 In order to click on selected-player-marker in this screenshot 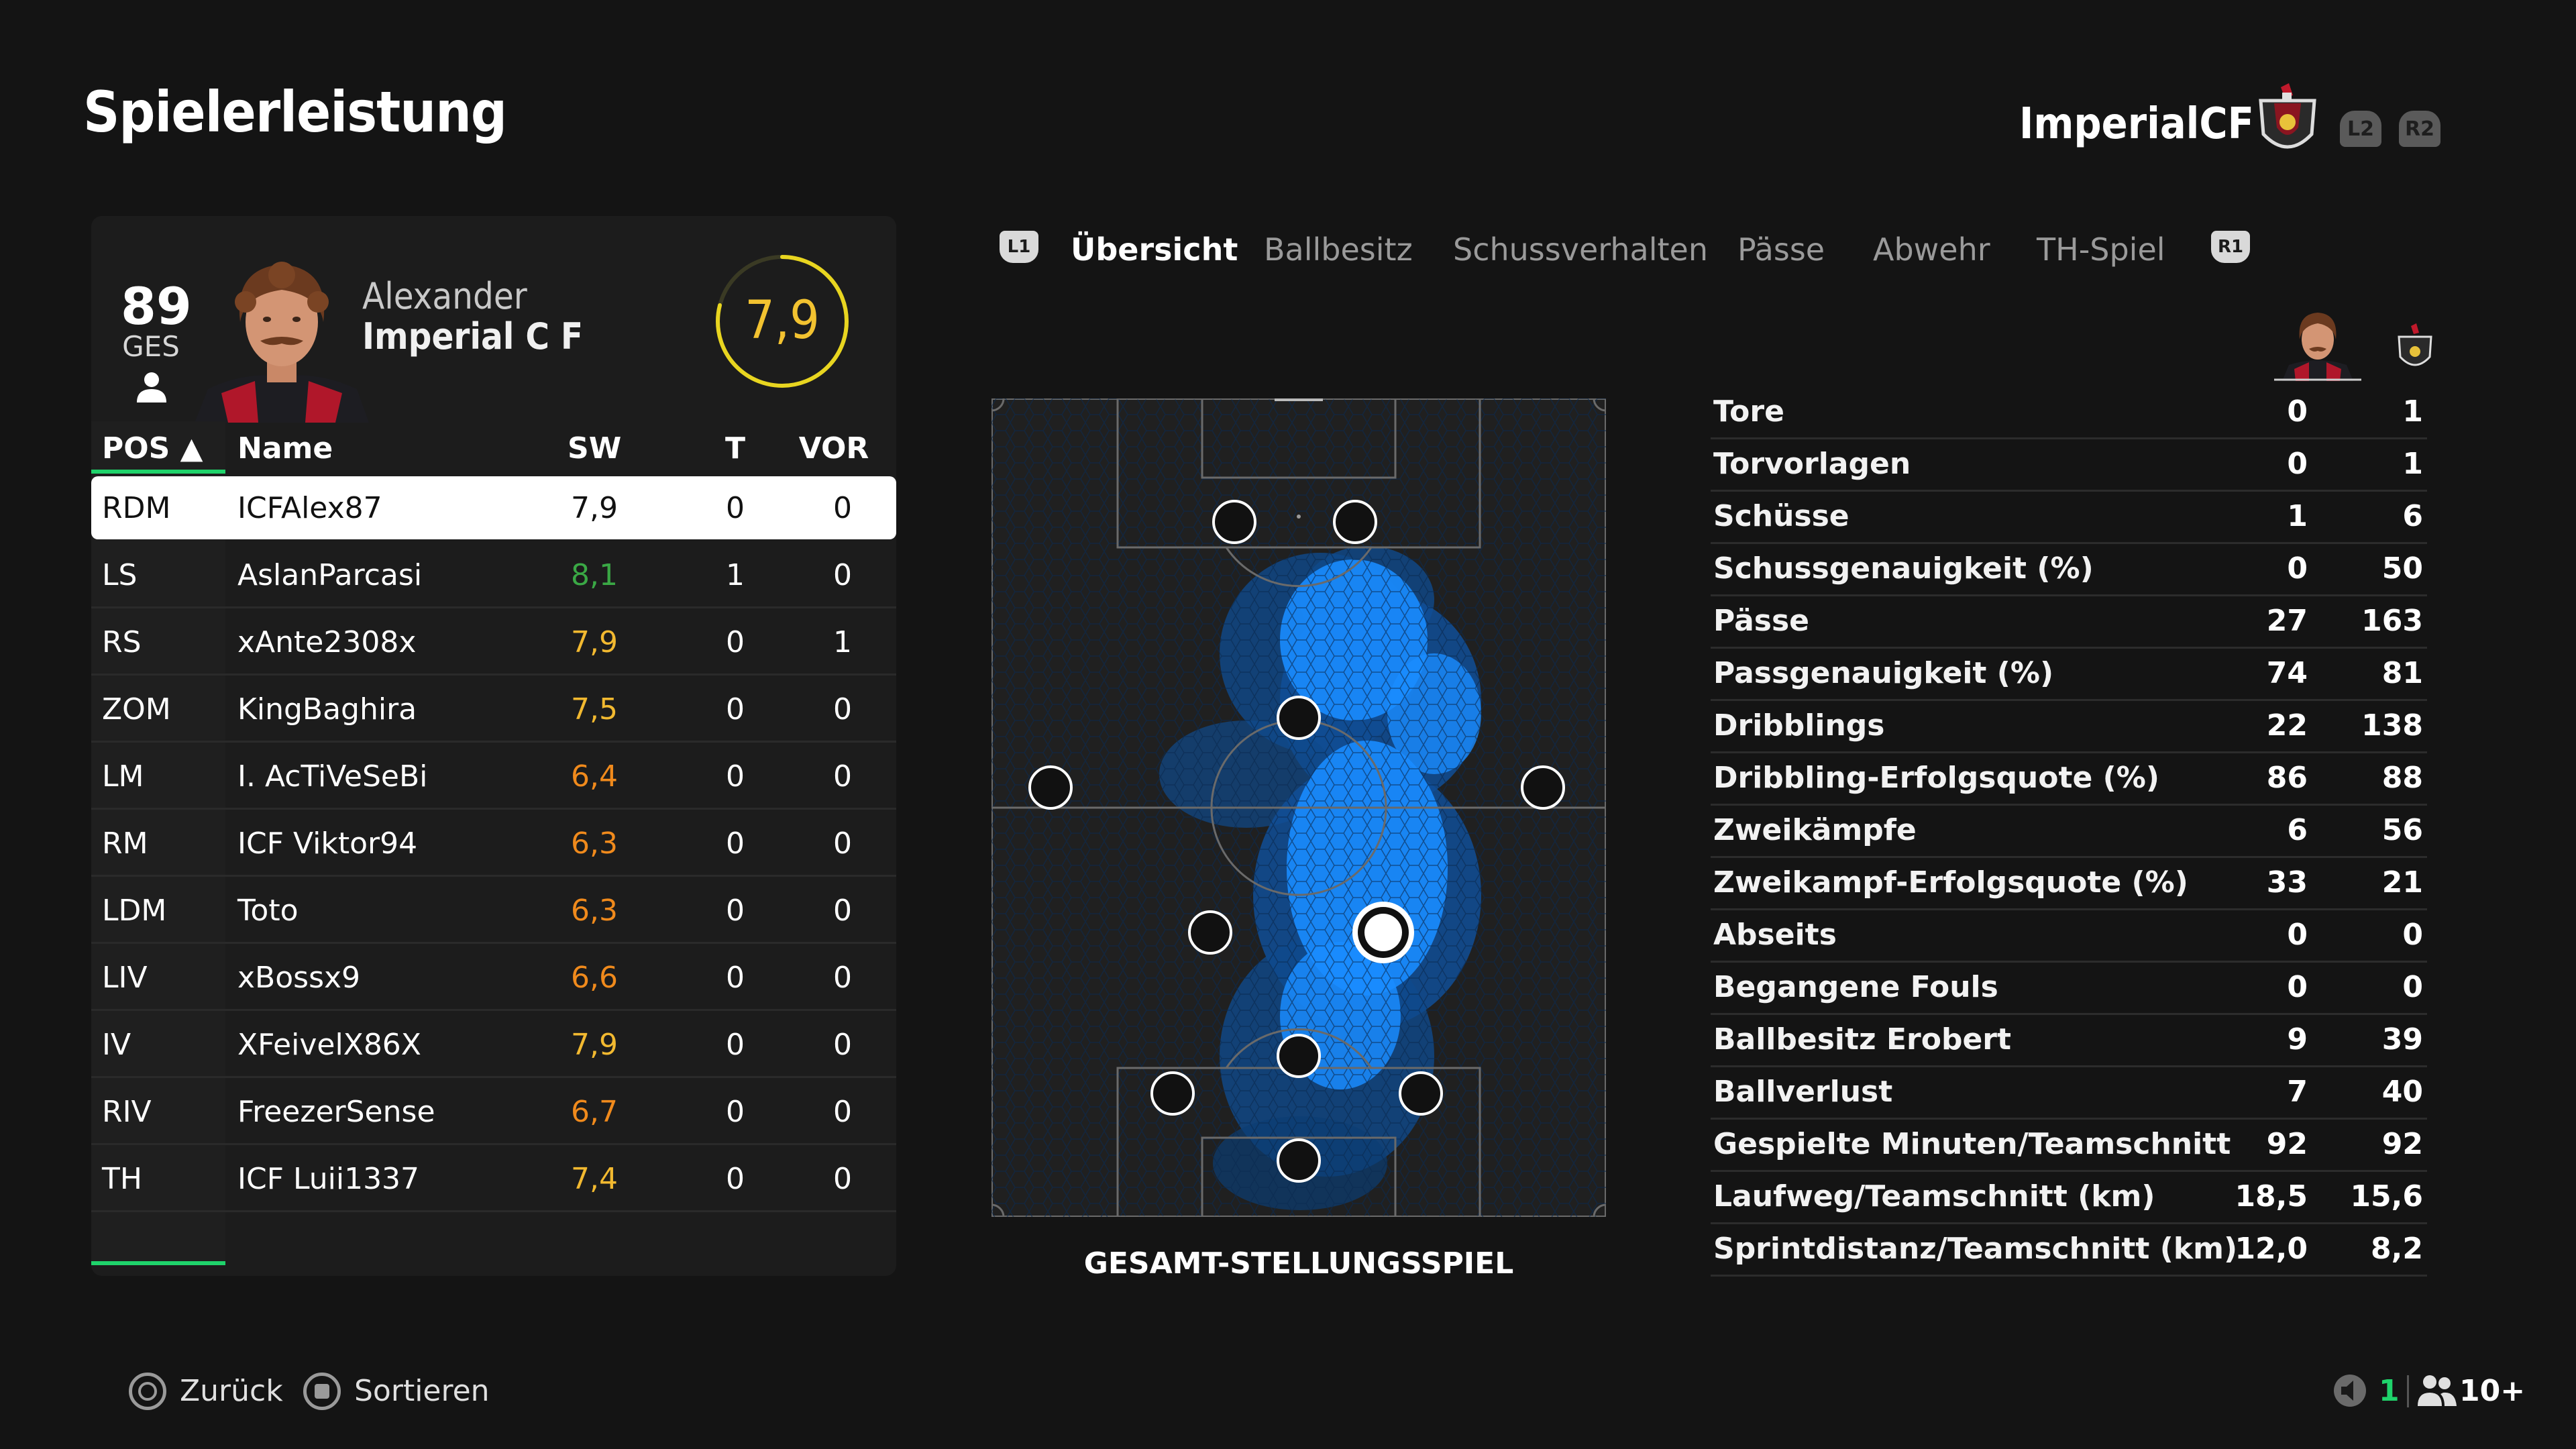, I will do `click(1383, 932)`.